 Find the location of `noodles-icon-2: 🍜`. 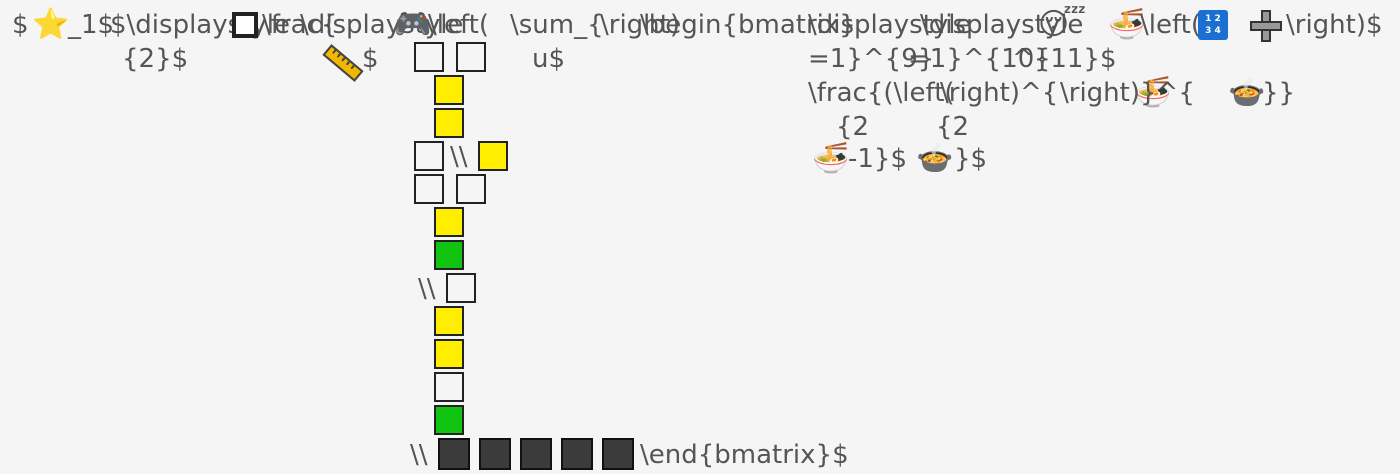

noodles-icon-2: 🍜 is located at coordinates (1153, 92).